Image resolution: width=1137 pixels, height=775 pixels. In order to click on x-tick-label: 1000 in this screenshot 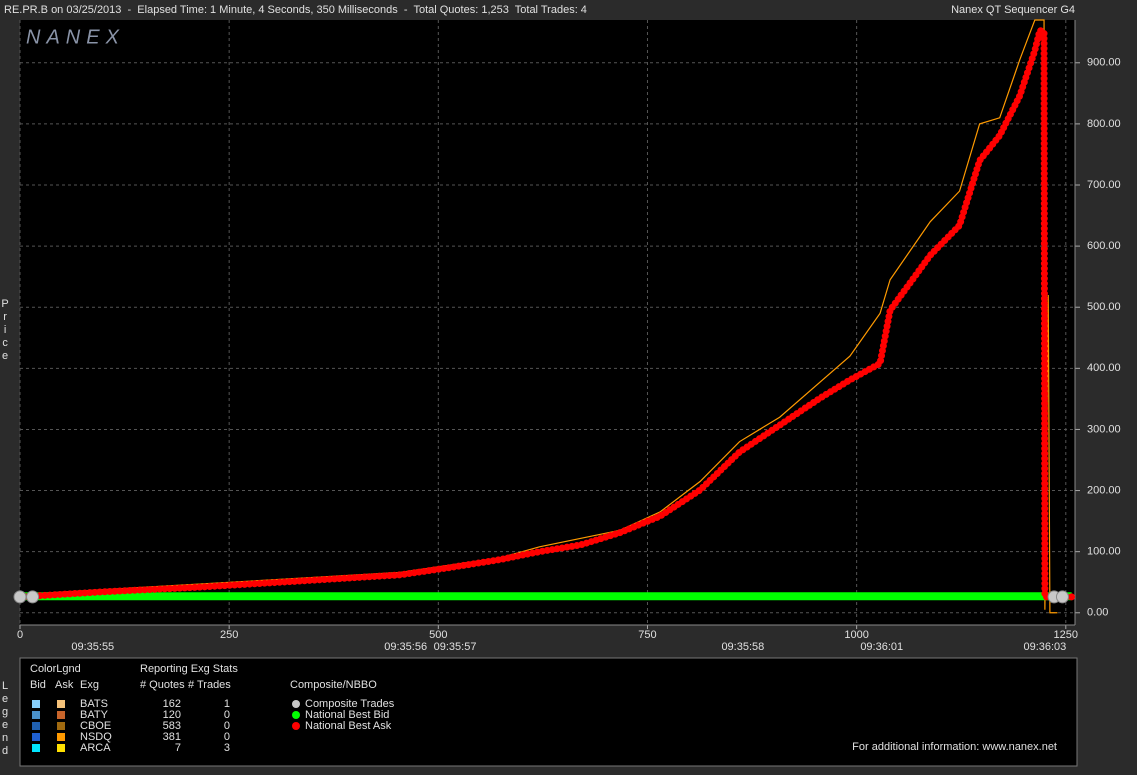, I will do `click(856, 635)`.